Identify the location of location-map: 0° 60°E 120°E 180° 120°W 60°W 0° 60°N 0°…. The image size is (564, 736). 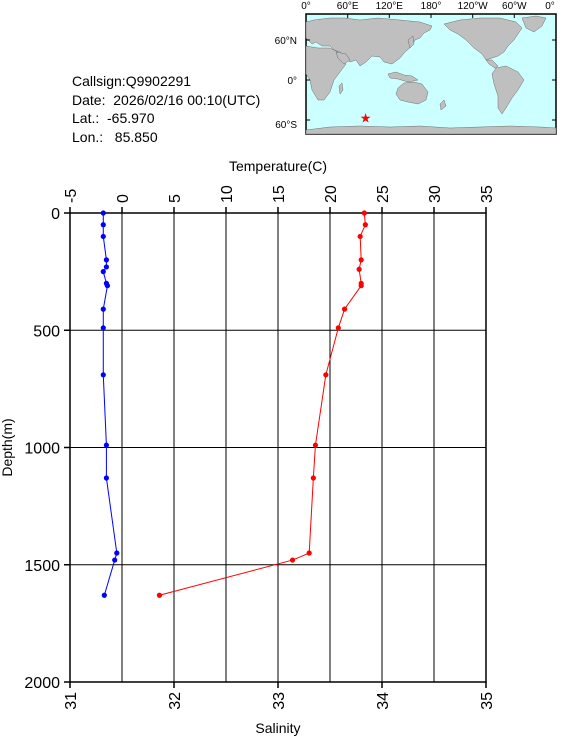
(416, 68).